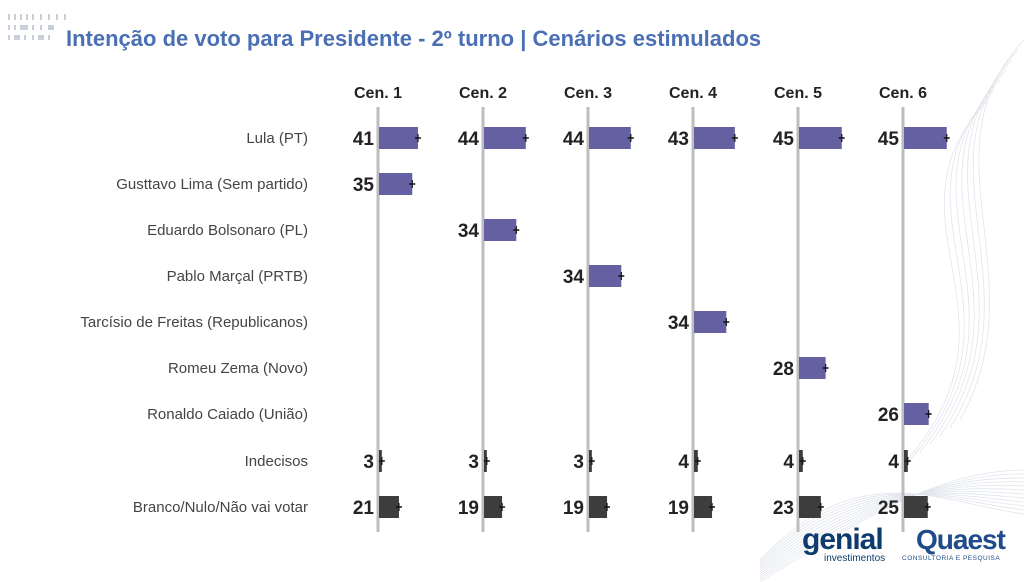 Image resolution: width=1024 pixels, height=582 pixels. I want to click on category-label: Gusttavo Lima (Sem partido), so click(212, 184).